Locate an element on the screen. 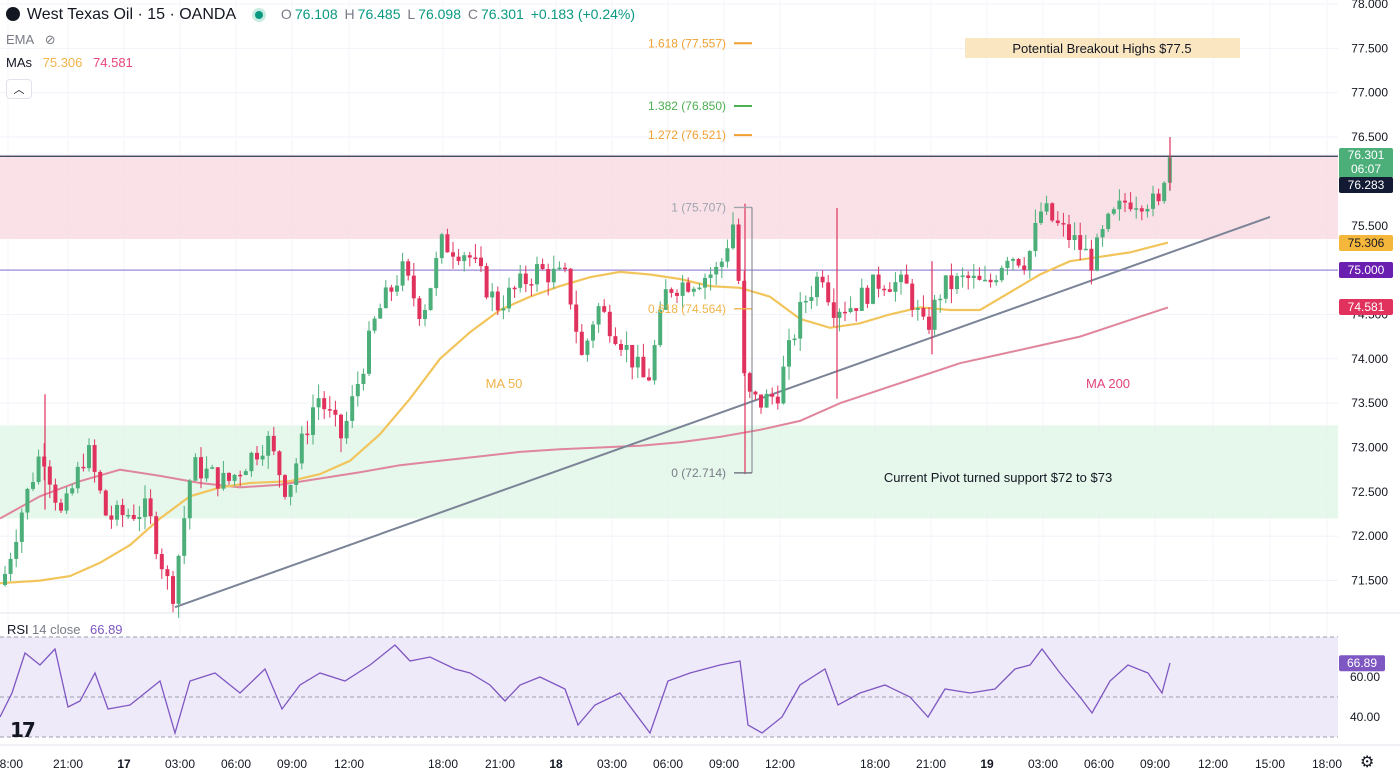 The height and width of the screenshot is (777, 1400). price-tag-text: 75.306 is located at coordinates (1366, 243).